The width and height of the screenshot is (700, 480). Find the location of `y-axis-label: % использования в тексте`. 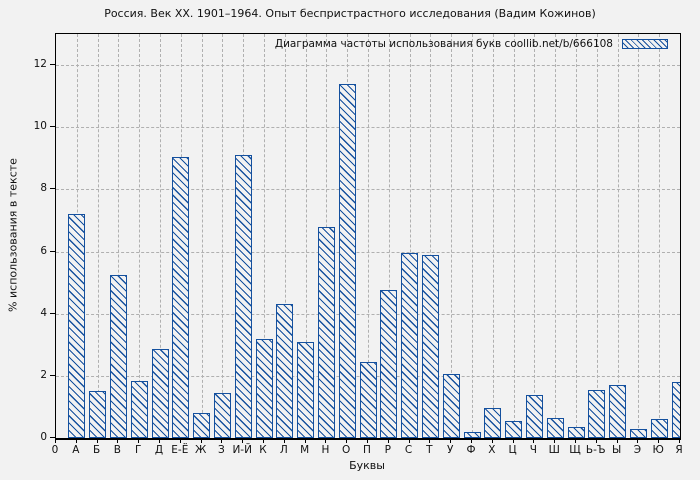

y-axis-label: % использования в тексте is located at coordinates (13, 235).